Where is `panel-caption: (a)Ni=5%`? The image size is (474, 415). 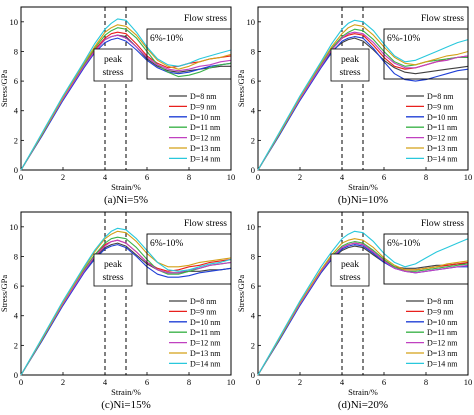
panel-caption: (a)Ni=5% is located at coordinates (126, 200).